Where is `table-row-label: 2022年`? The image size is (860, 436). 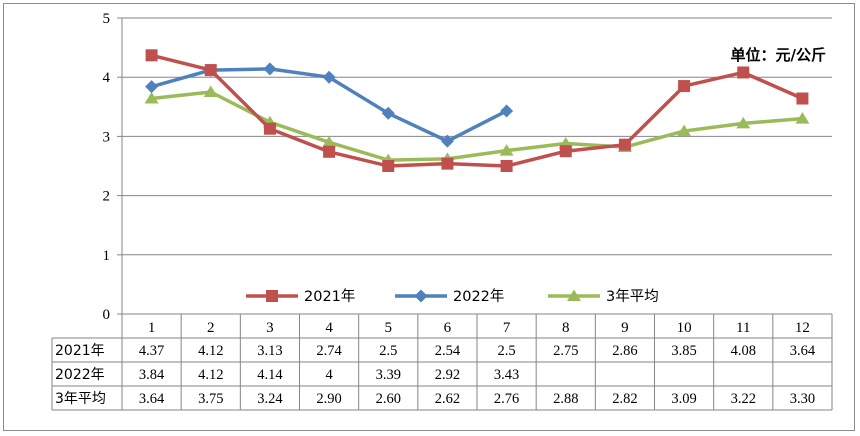
table-row-label: 2022年 is located at coordinates (80, 375).